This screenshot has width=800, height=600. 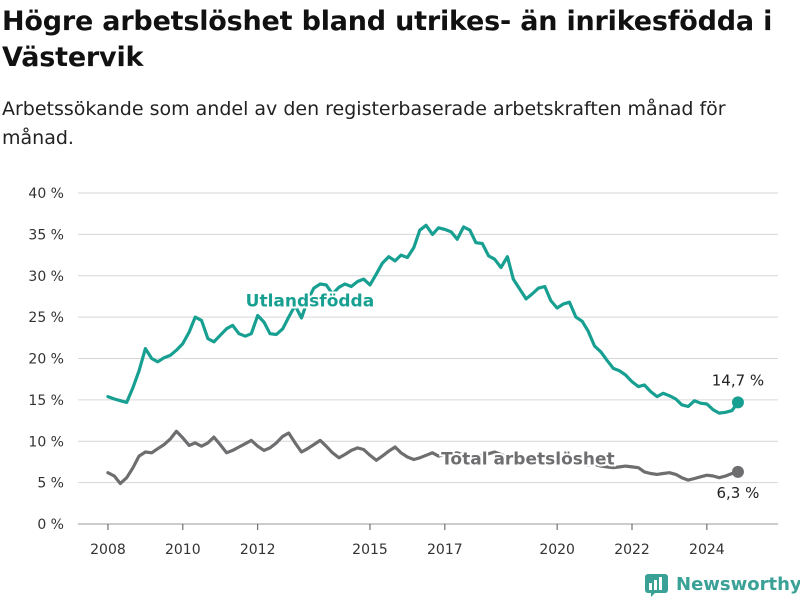 I want to click on x-tick-label: 2022, so click(x=632, y=550).